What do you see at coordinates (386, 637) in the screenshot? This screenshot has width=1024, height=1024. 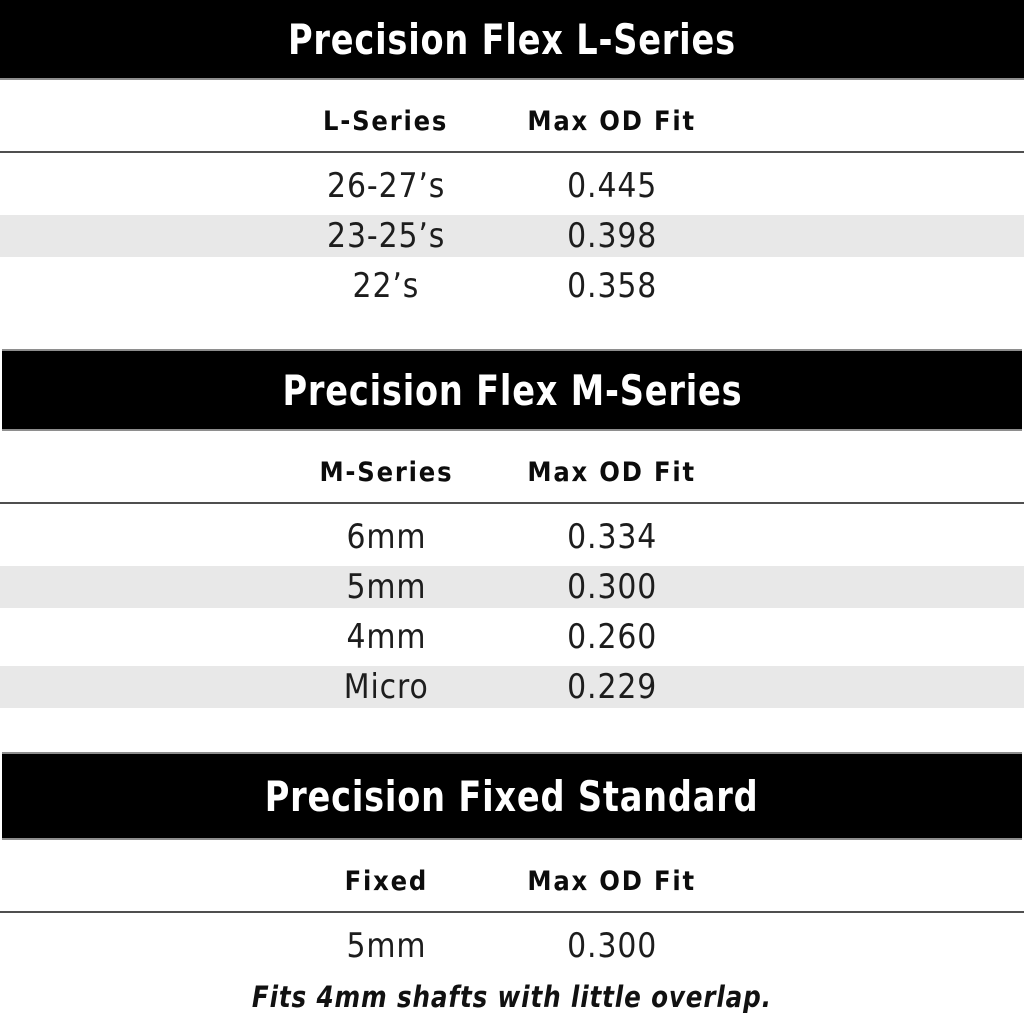 I see `row-label: 4mm` at bounding box center [386, 637].